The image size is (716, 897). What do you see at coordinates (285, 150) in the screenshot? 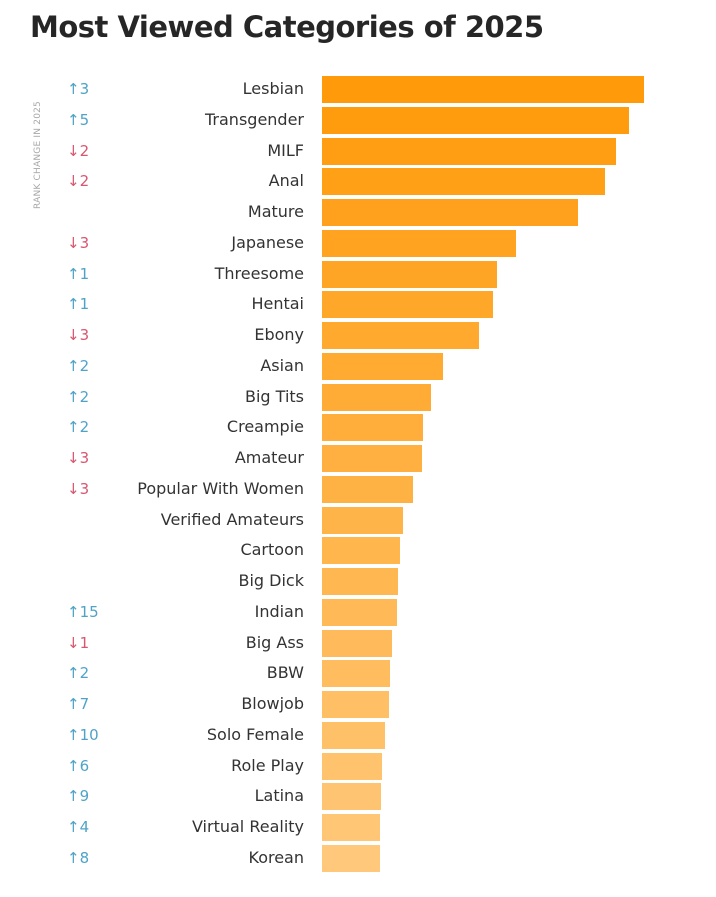
I see `category-label: MILF` at bounding box center [285, 150].